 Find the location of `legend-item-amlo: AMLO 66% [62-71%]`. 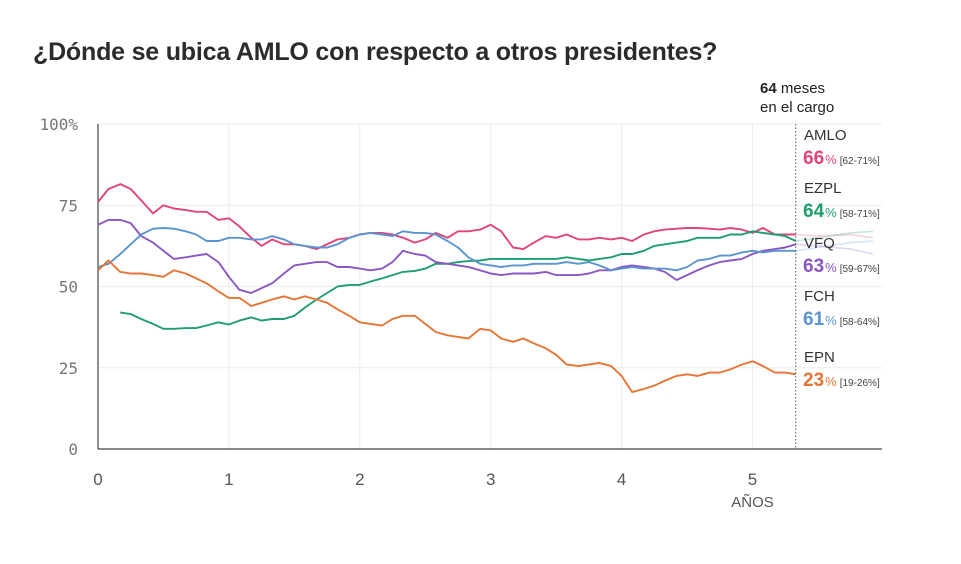

legend-item-amlo: AMLO 66% [62-71%] is located at coordinates (841, 148).